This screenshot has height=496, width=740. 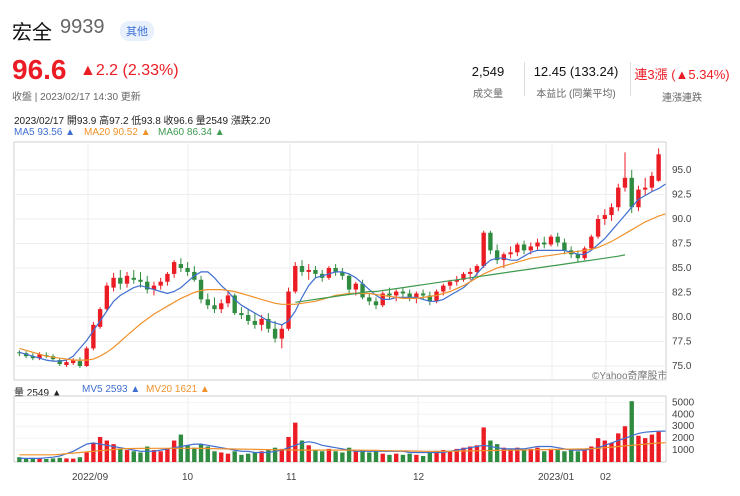 I want to click on stat-streak: 連3漲 (▲5.34%) 連漲連跌, so click(x=682, y=84).